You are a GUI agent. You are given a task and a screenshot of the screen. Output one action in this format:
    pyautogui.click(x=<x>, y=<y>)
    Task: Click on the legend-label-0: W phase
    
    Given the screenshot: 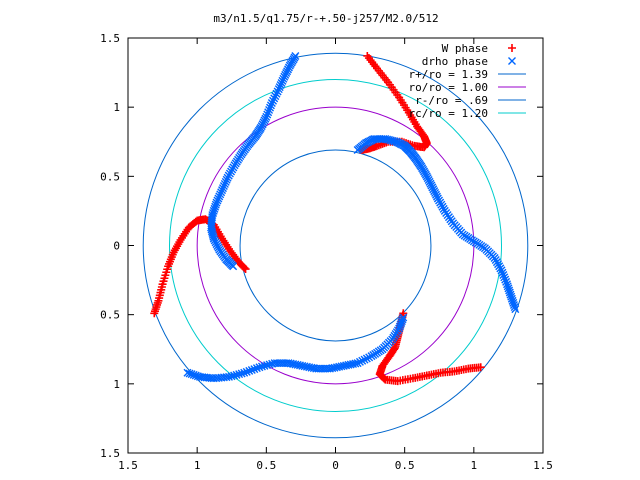 What is the action you would take?
    pyautogui.click(x=465, y=48)
    